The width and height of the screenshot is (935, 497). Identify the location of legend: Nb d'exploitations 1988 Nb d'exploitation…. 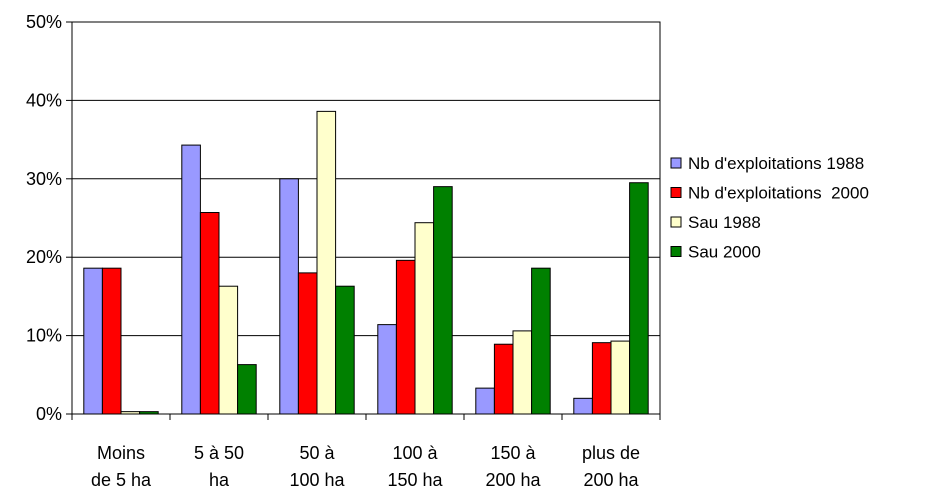
(769, 208).